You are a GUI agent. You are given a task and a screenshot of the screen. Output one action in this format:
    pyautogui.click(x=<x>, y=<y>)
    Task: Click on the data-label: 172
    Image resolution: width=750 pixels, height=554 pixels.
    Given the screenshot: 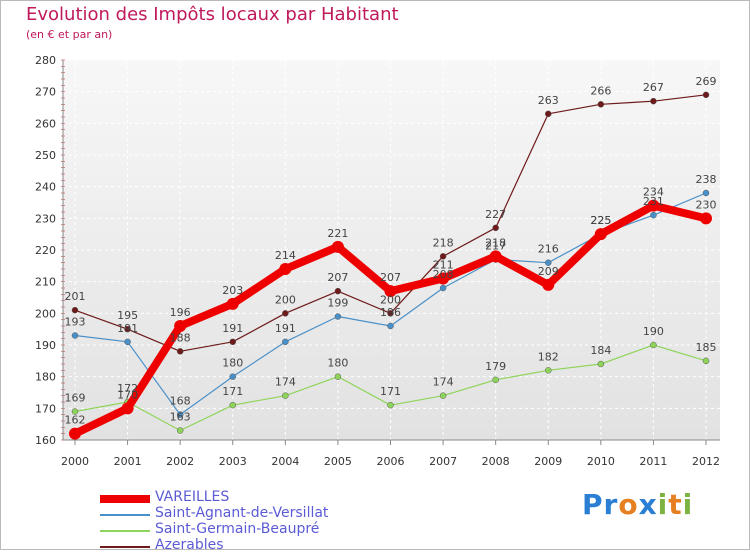 What is the action you would take?
    pyautogui.click(x=127, y=388)
    